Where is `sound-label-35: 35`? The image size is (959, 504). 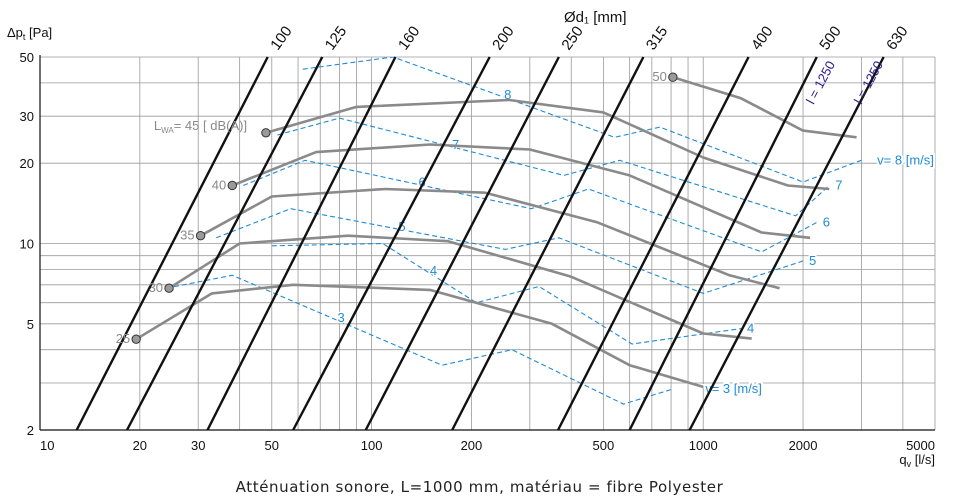
sound-label-35: 35 is located at coordinates (187, 235).